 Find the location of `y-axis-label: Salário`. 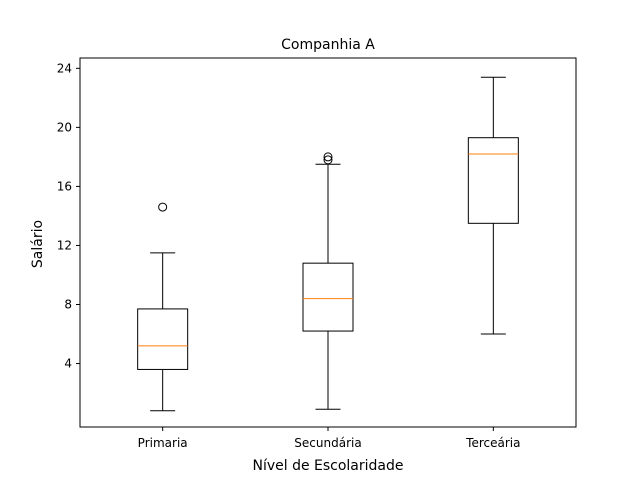

y-axis-label: Salário is located at coordinates (38, 244).